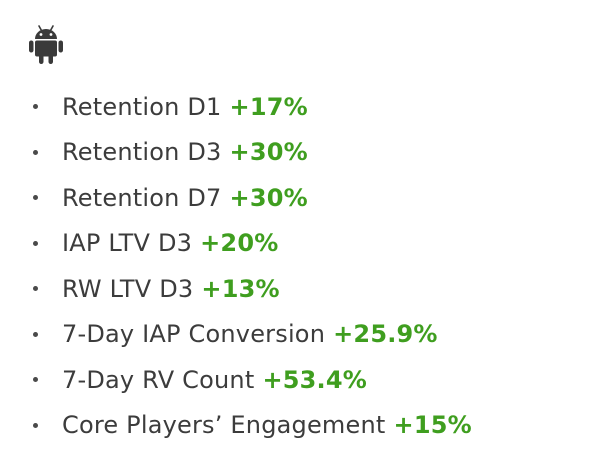 Image resolution: width=600 pixels, height=475 pixels. What do you see at coordinates (239, 243) in the screenshot?
I see `metric-change: +20%` at bounding box center [239, 243].